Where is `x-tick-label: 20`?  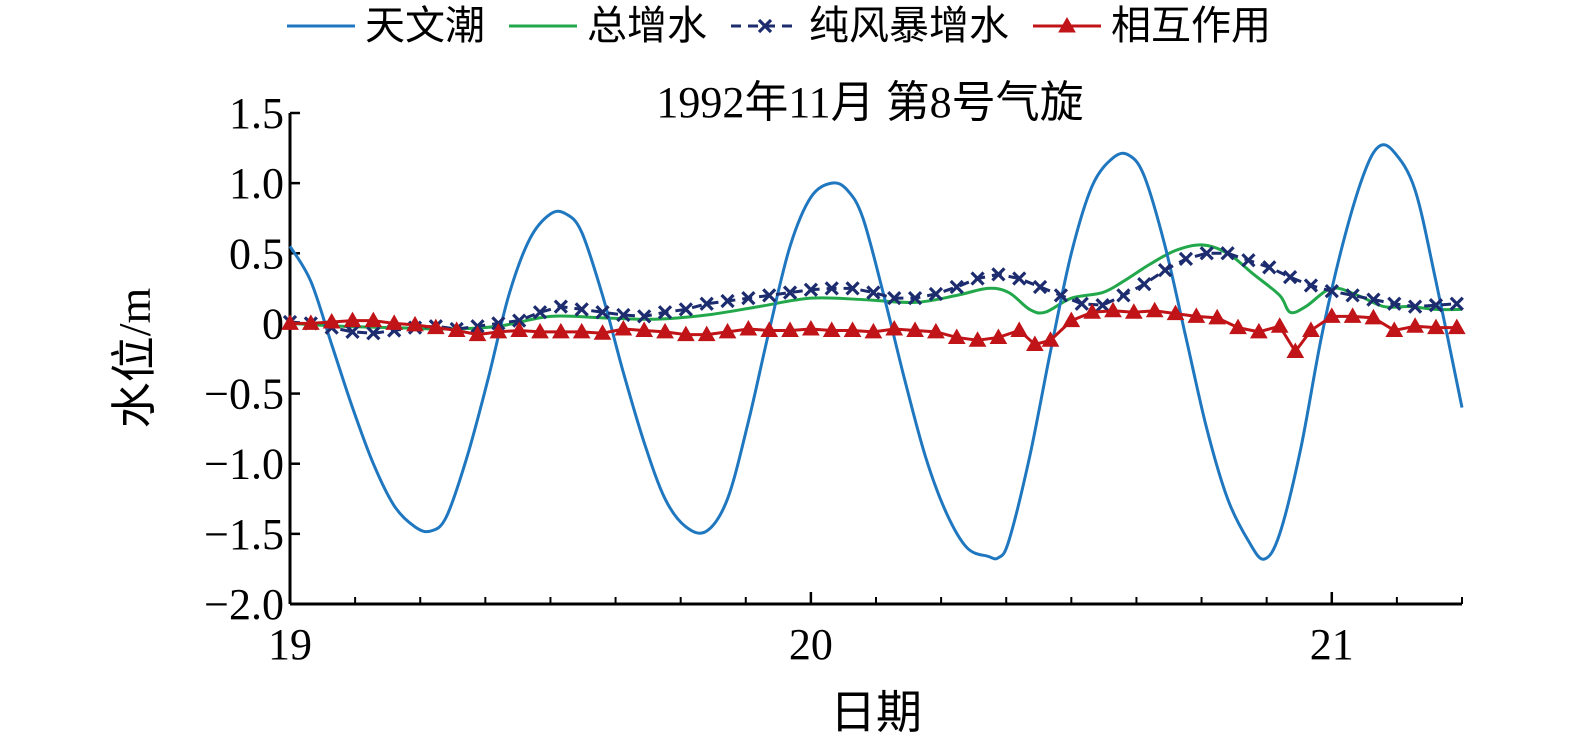 x-tick-label: 20 is located at coordinates (811, 644).